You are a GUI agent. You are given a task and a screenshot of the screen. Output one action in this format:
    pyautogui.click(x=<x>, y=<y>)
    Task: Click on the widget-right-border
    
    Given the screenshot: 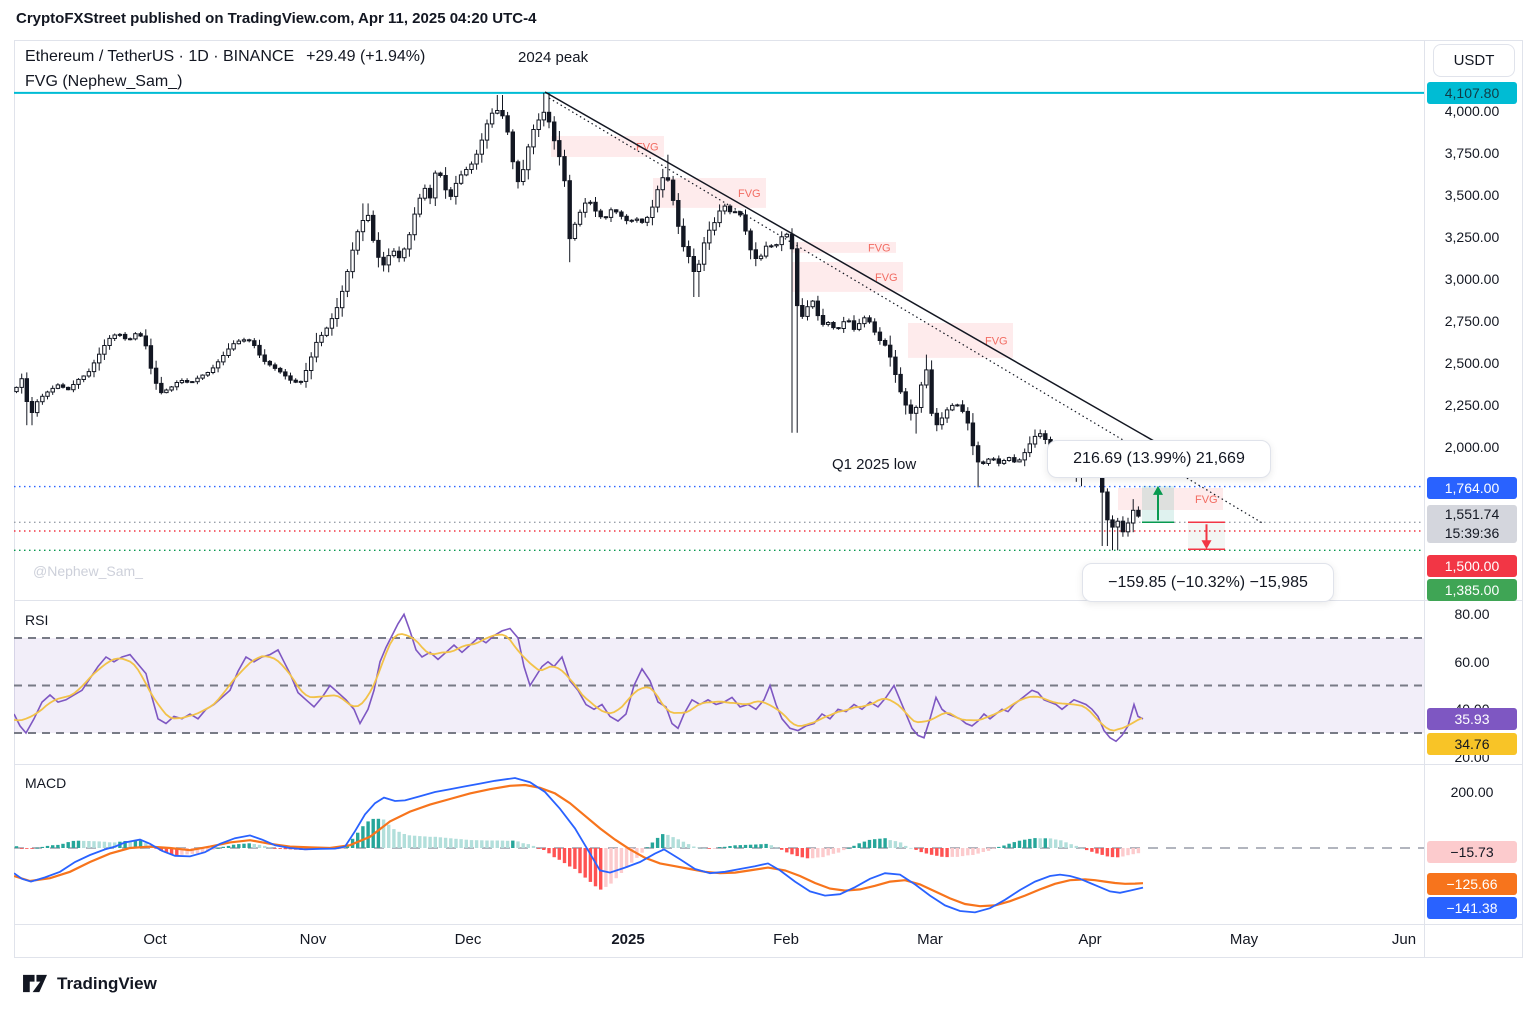 What is the action you would take?
    pyautogui.click(x=1522, y=499)
    